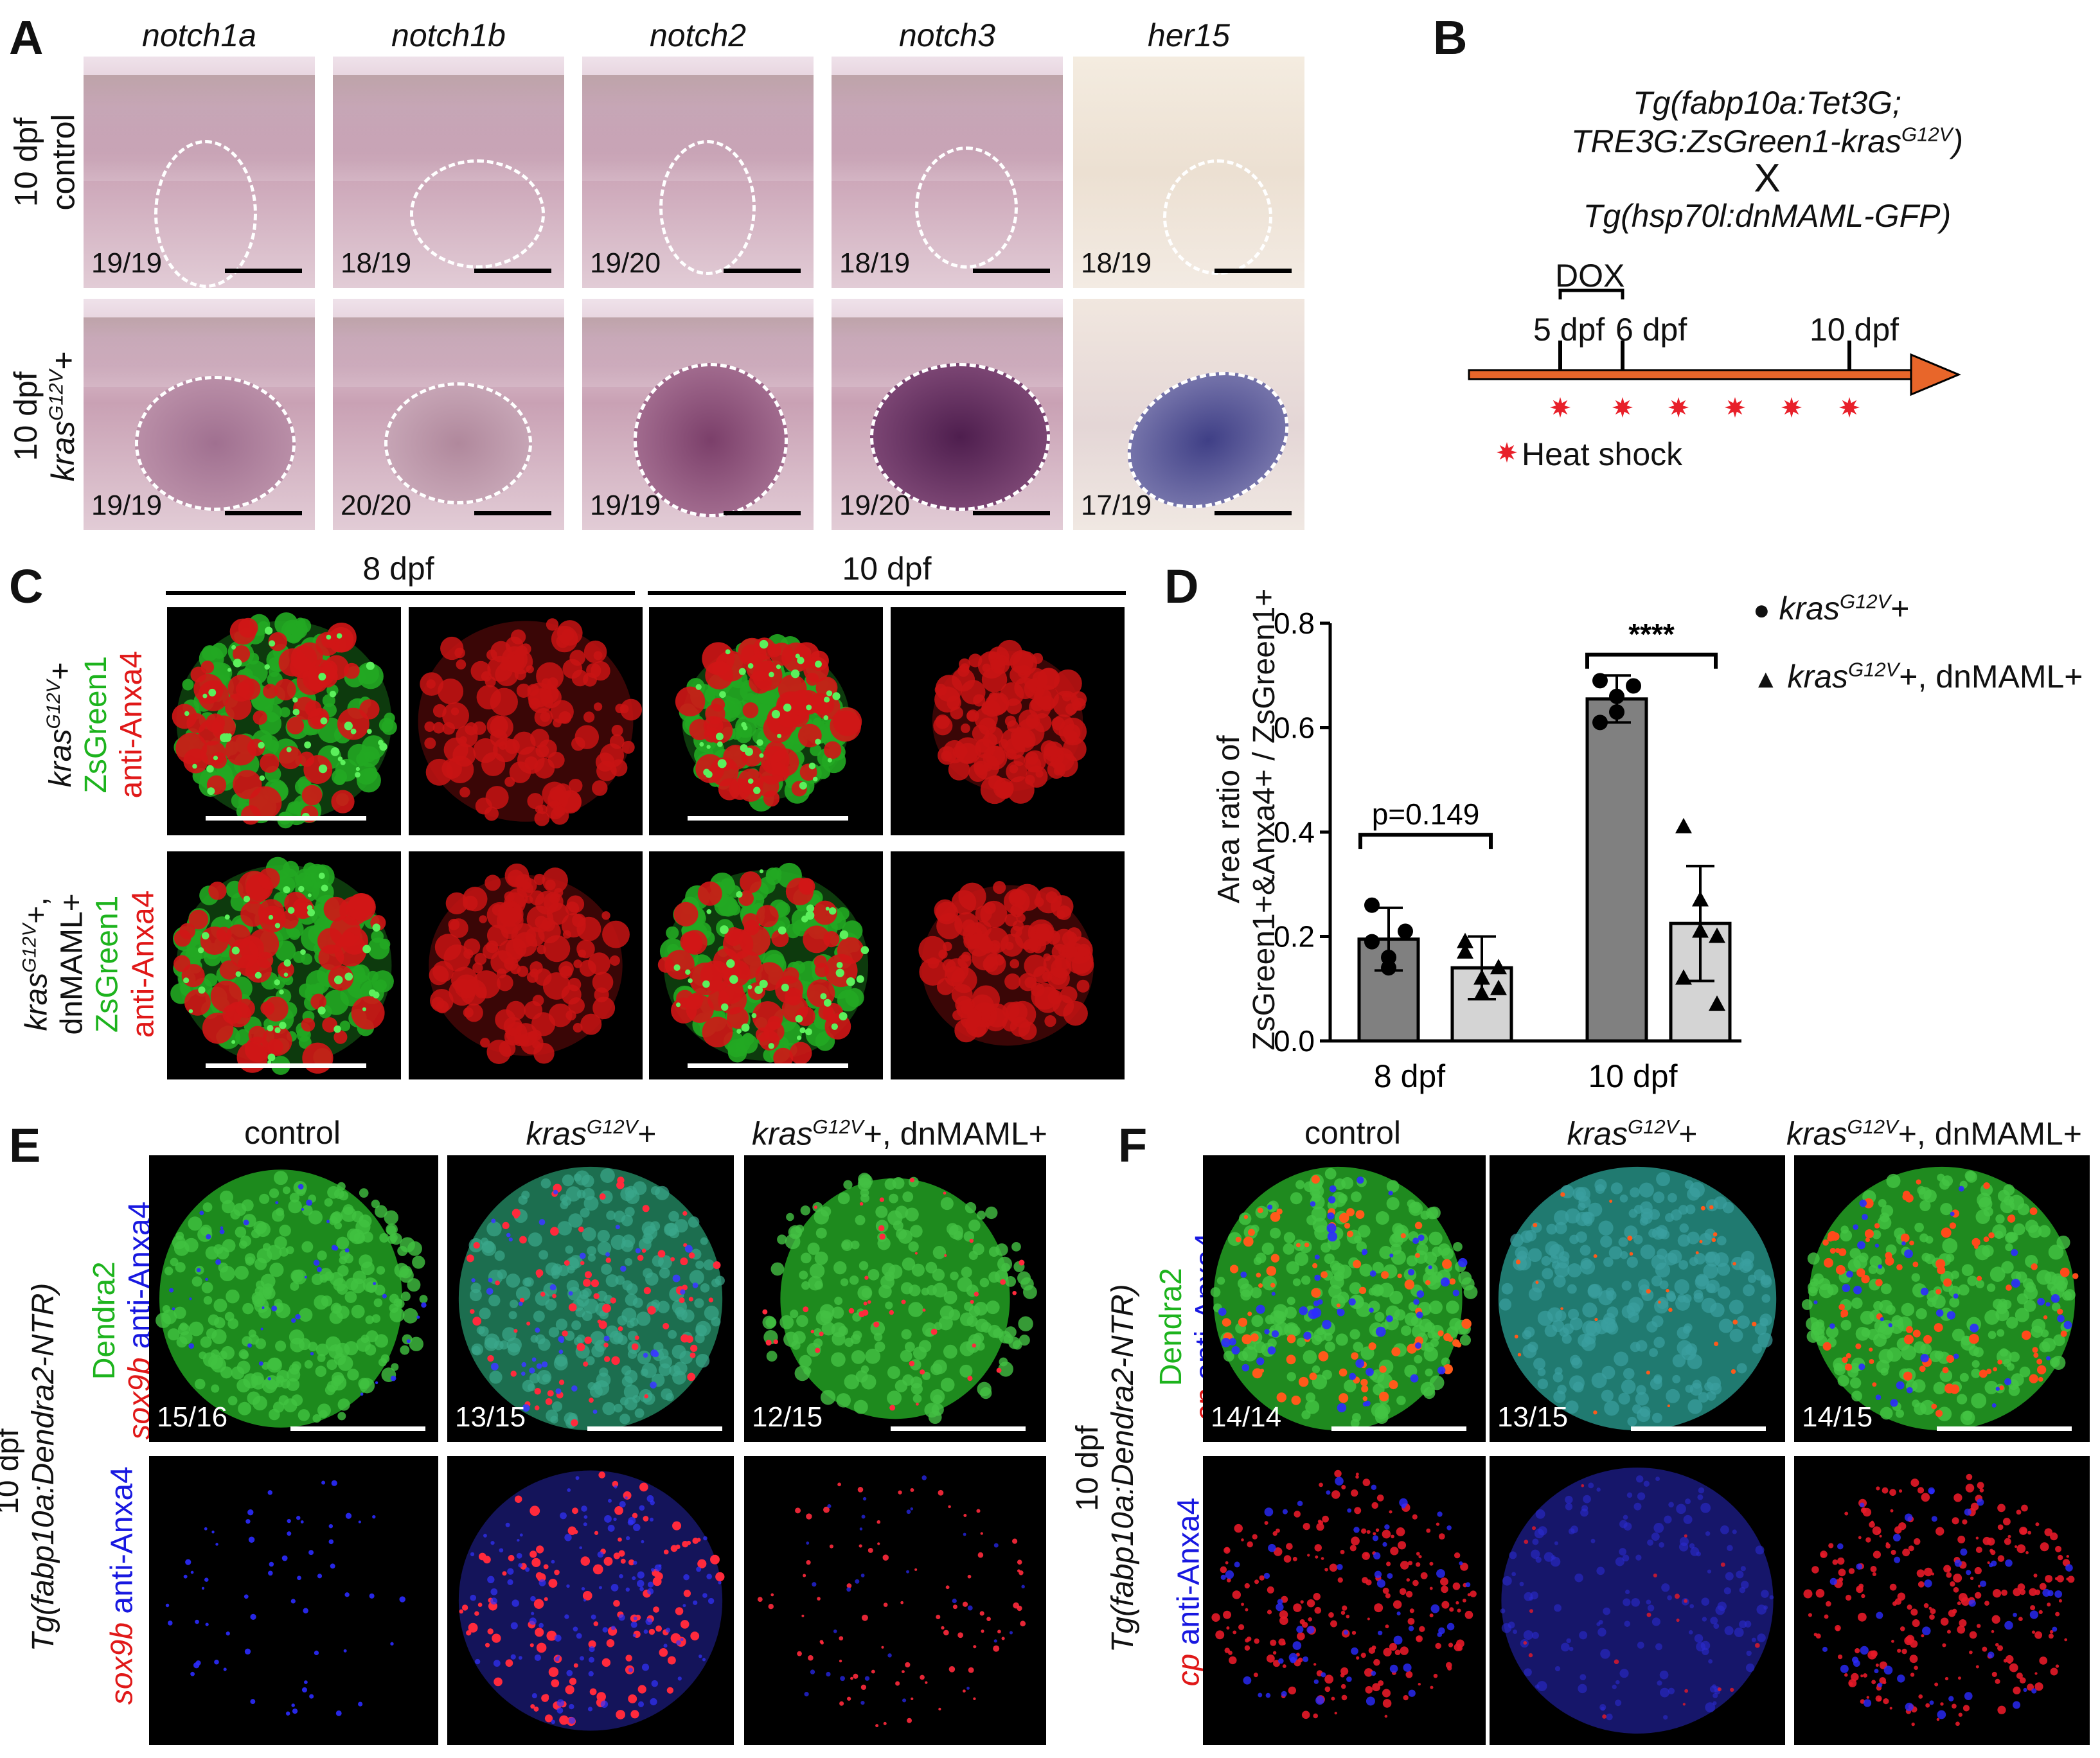  I want to click on heat-shock-legend-icon, so click(1507, 453).